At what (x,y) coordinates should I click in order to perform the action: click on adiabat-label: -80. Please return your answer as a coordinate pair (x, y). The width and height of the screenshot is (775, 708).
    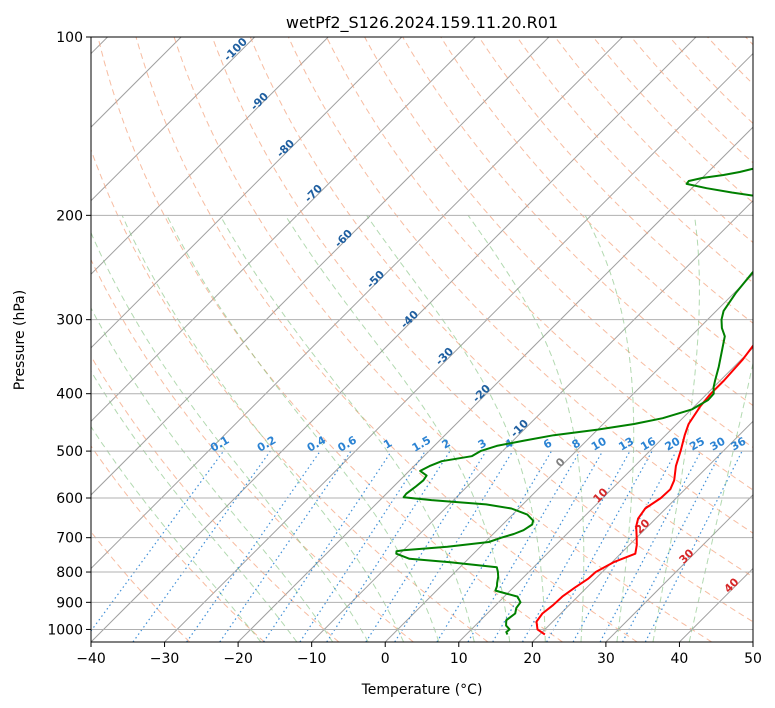
    Looking at the image, I should click on (285, 148).